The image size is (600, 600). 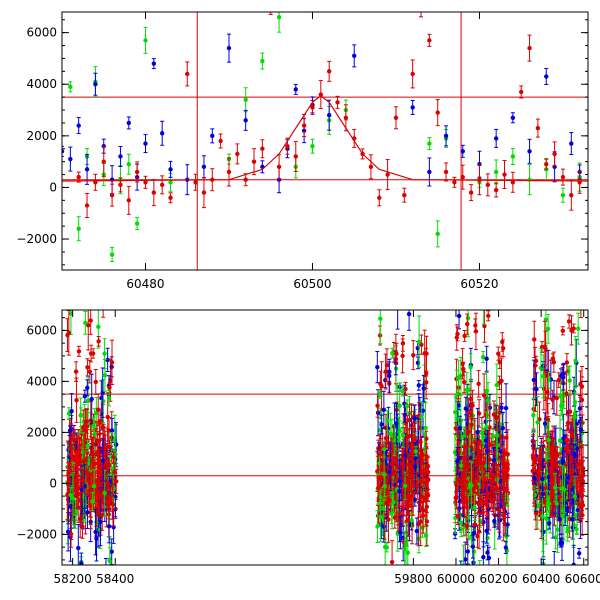 I want to click on y-tick-label: −2000, so click(x=36, y=239).